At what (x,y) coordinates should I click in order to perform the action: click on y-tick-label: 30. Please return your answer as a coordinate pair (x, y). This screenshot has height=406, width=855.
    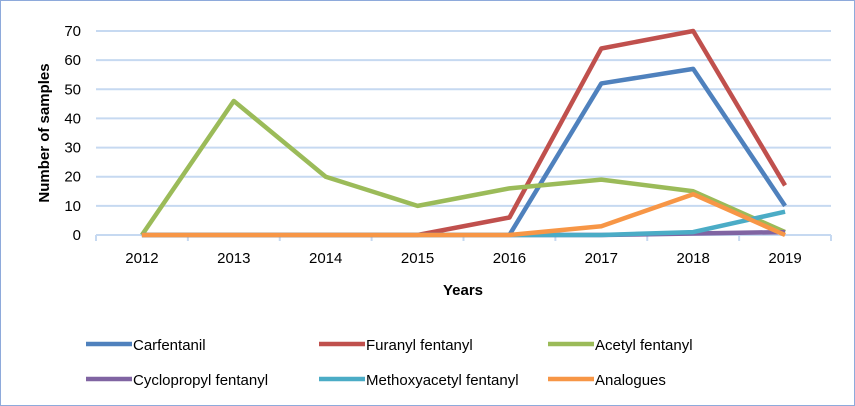
    Looking at the image, I should click on (72, 148).